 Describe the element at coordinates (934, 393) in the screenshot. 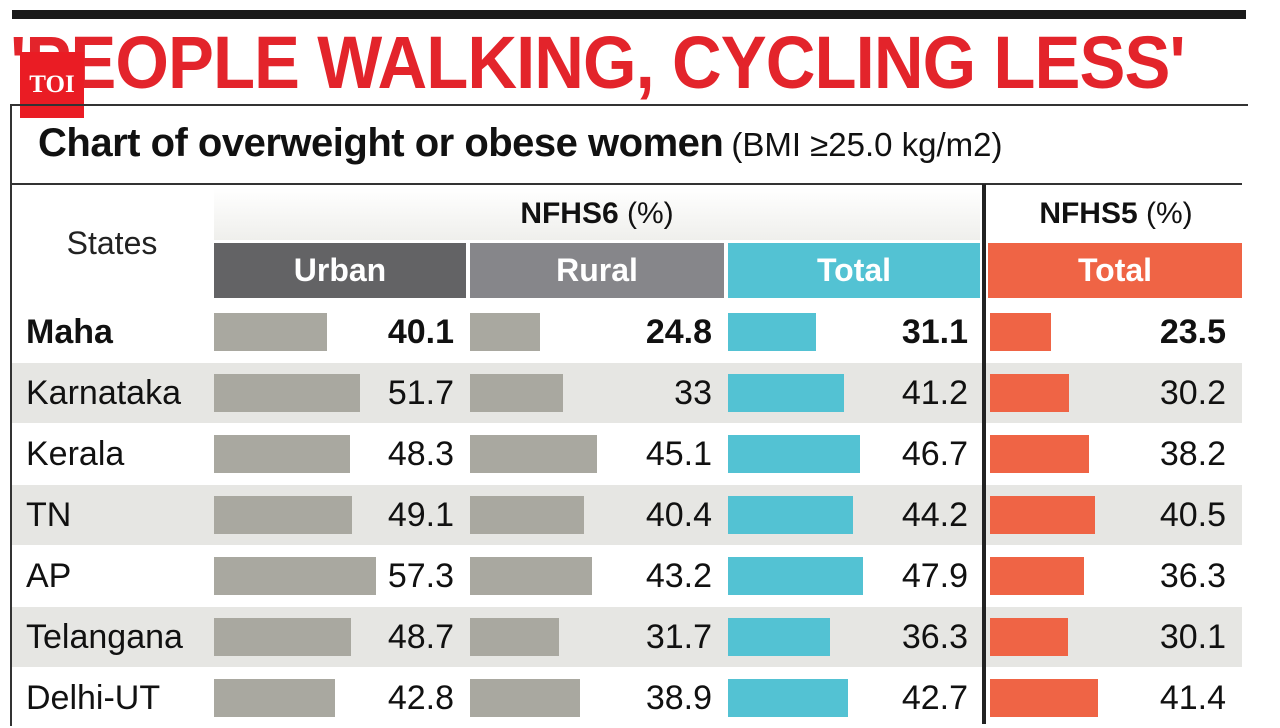

I see `nfhs6-total-value: 41.2` at that location.